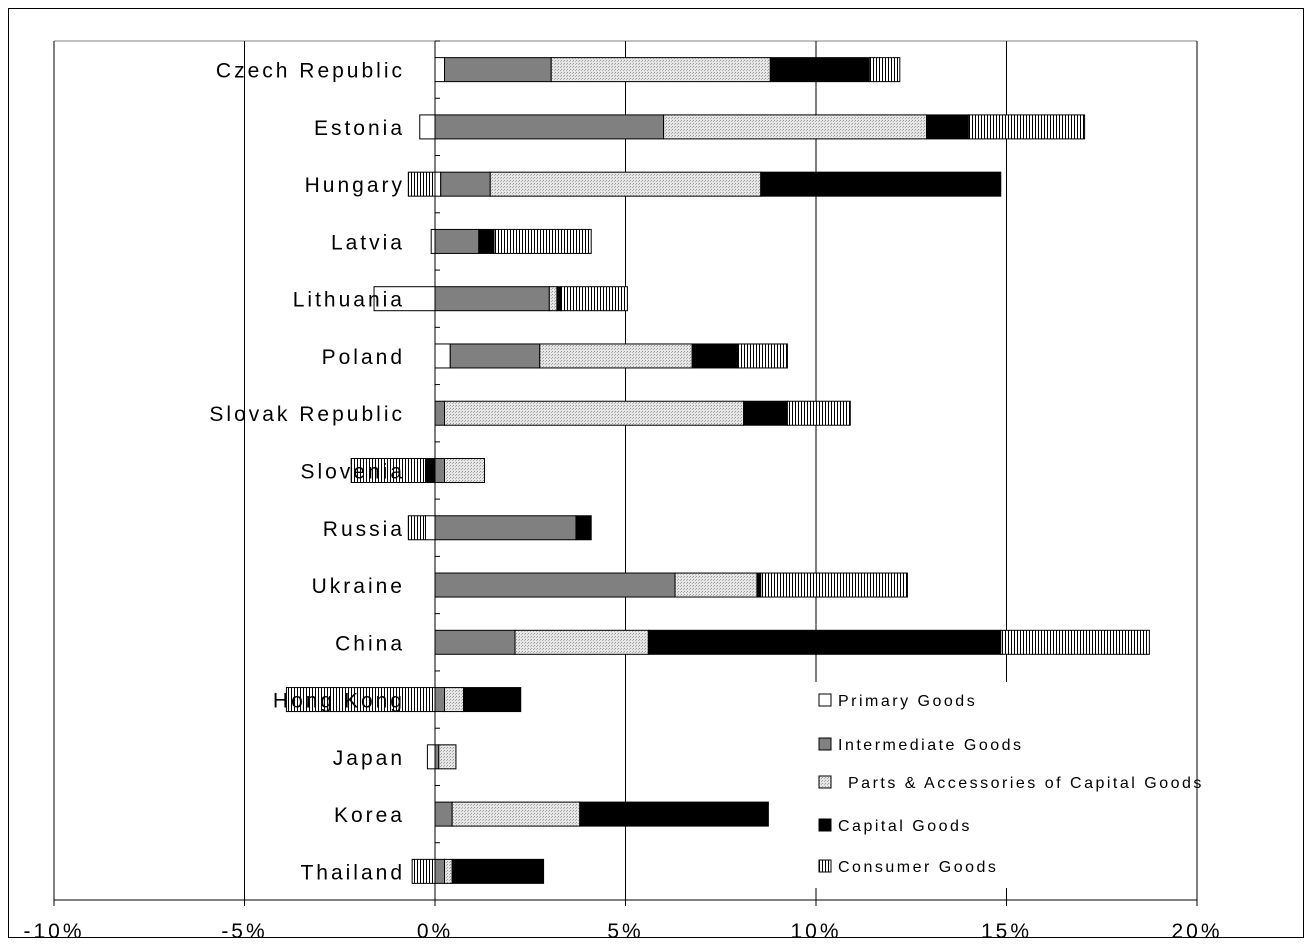  What do you see at coordinates (53, 931) in the screenshot?
I see `x-tick-label-0: -10%` at bounding box center [53, 931].